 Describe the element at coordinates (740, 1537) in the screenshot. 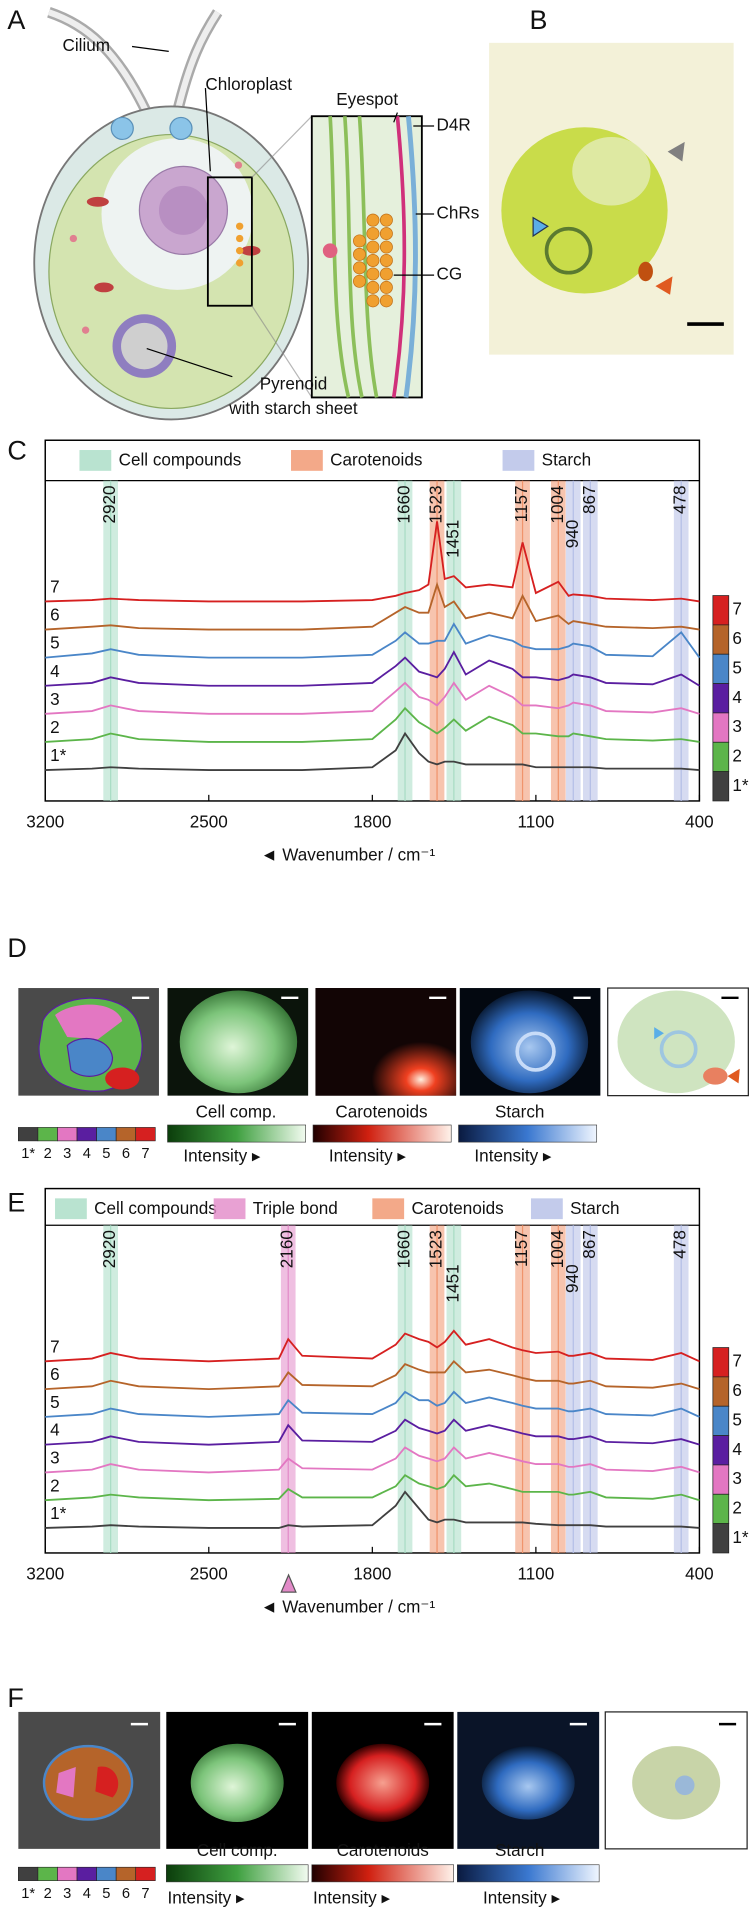

I see `colorbar-label: 1*` at that location.